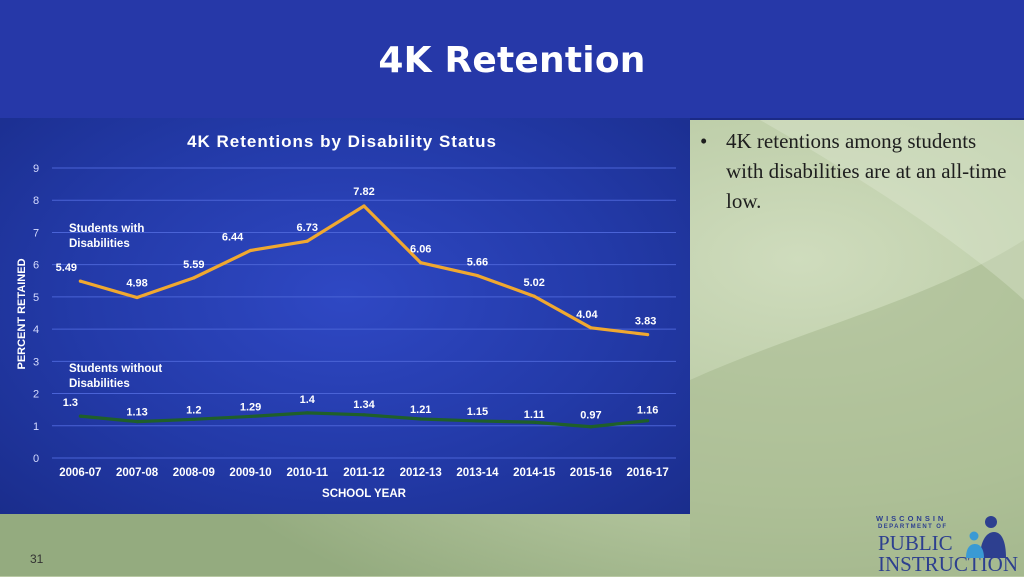  I want to click on data-label: 1.21, so click(420, 410).